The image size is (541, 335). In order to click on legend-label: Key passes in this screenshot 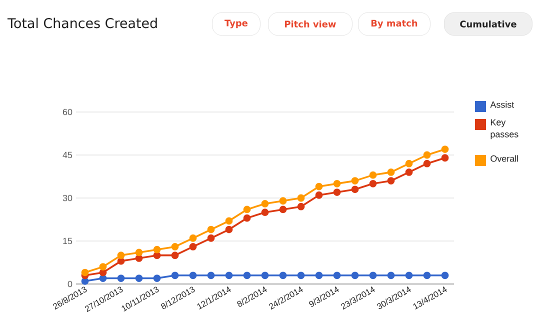, I will do `click(504, 129)`.